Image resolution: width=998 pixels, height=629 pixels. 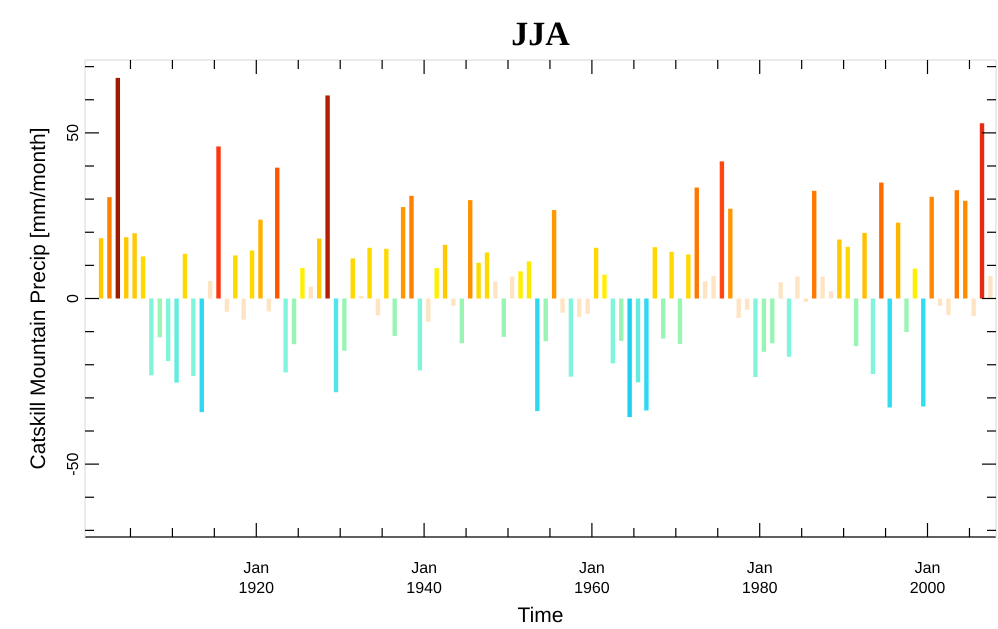 I want to click on x-tick-label: Jan 1960, so click(x=592, y=578).